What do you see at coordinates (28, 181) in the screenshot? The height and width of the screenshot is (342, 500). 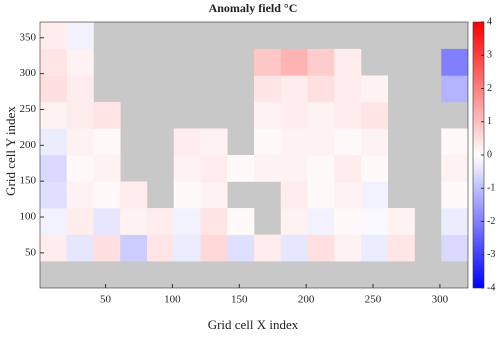 I see `y-tick-label: 150` at bounding box center [28, 181].